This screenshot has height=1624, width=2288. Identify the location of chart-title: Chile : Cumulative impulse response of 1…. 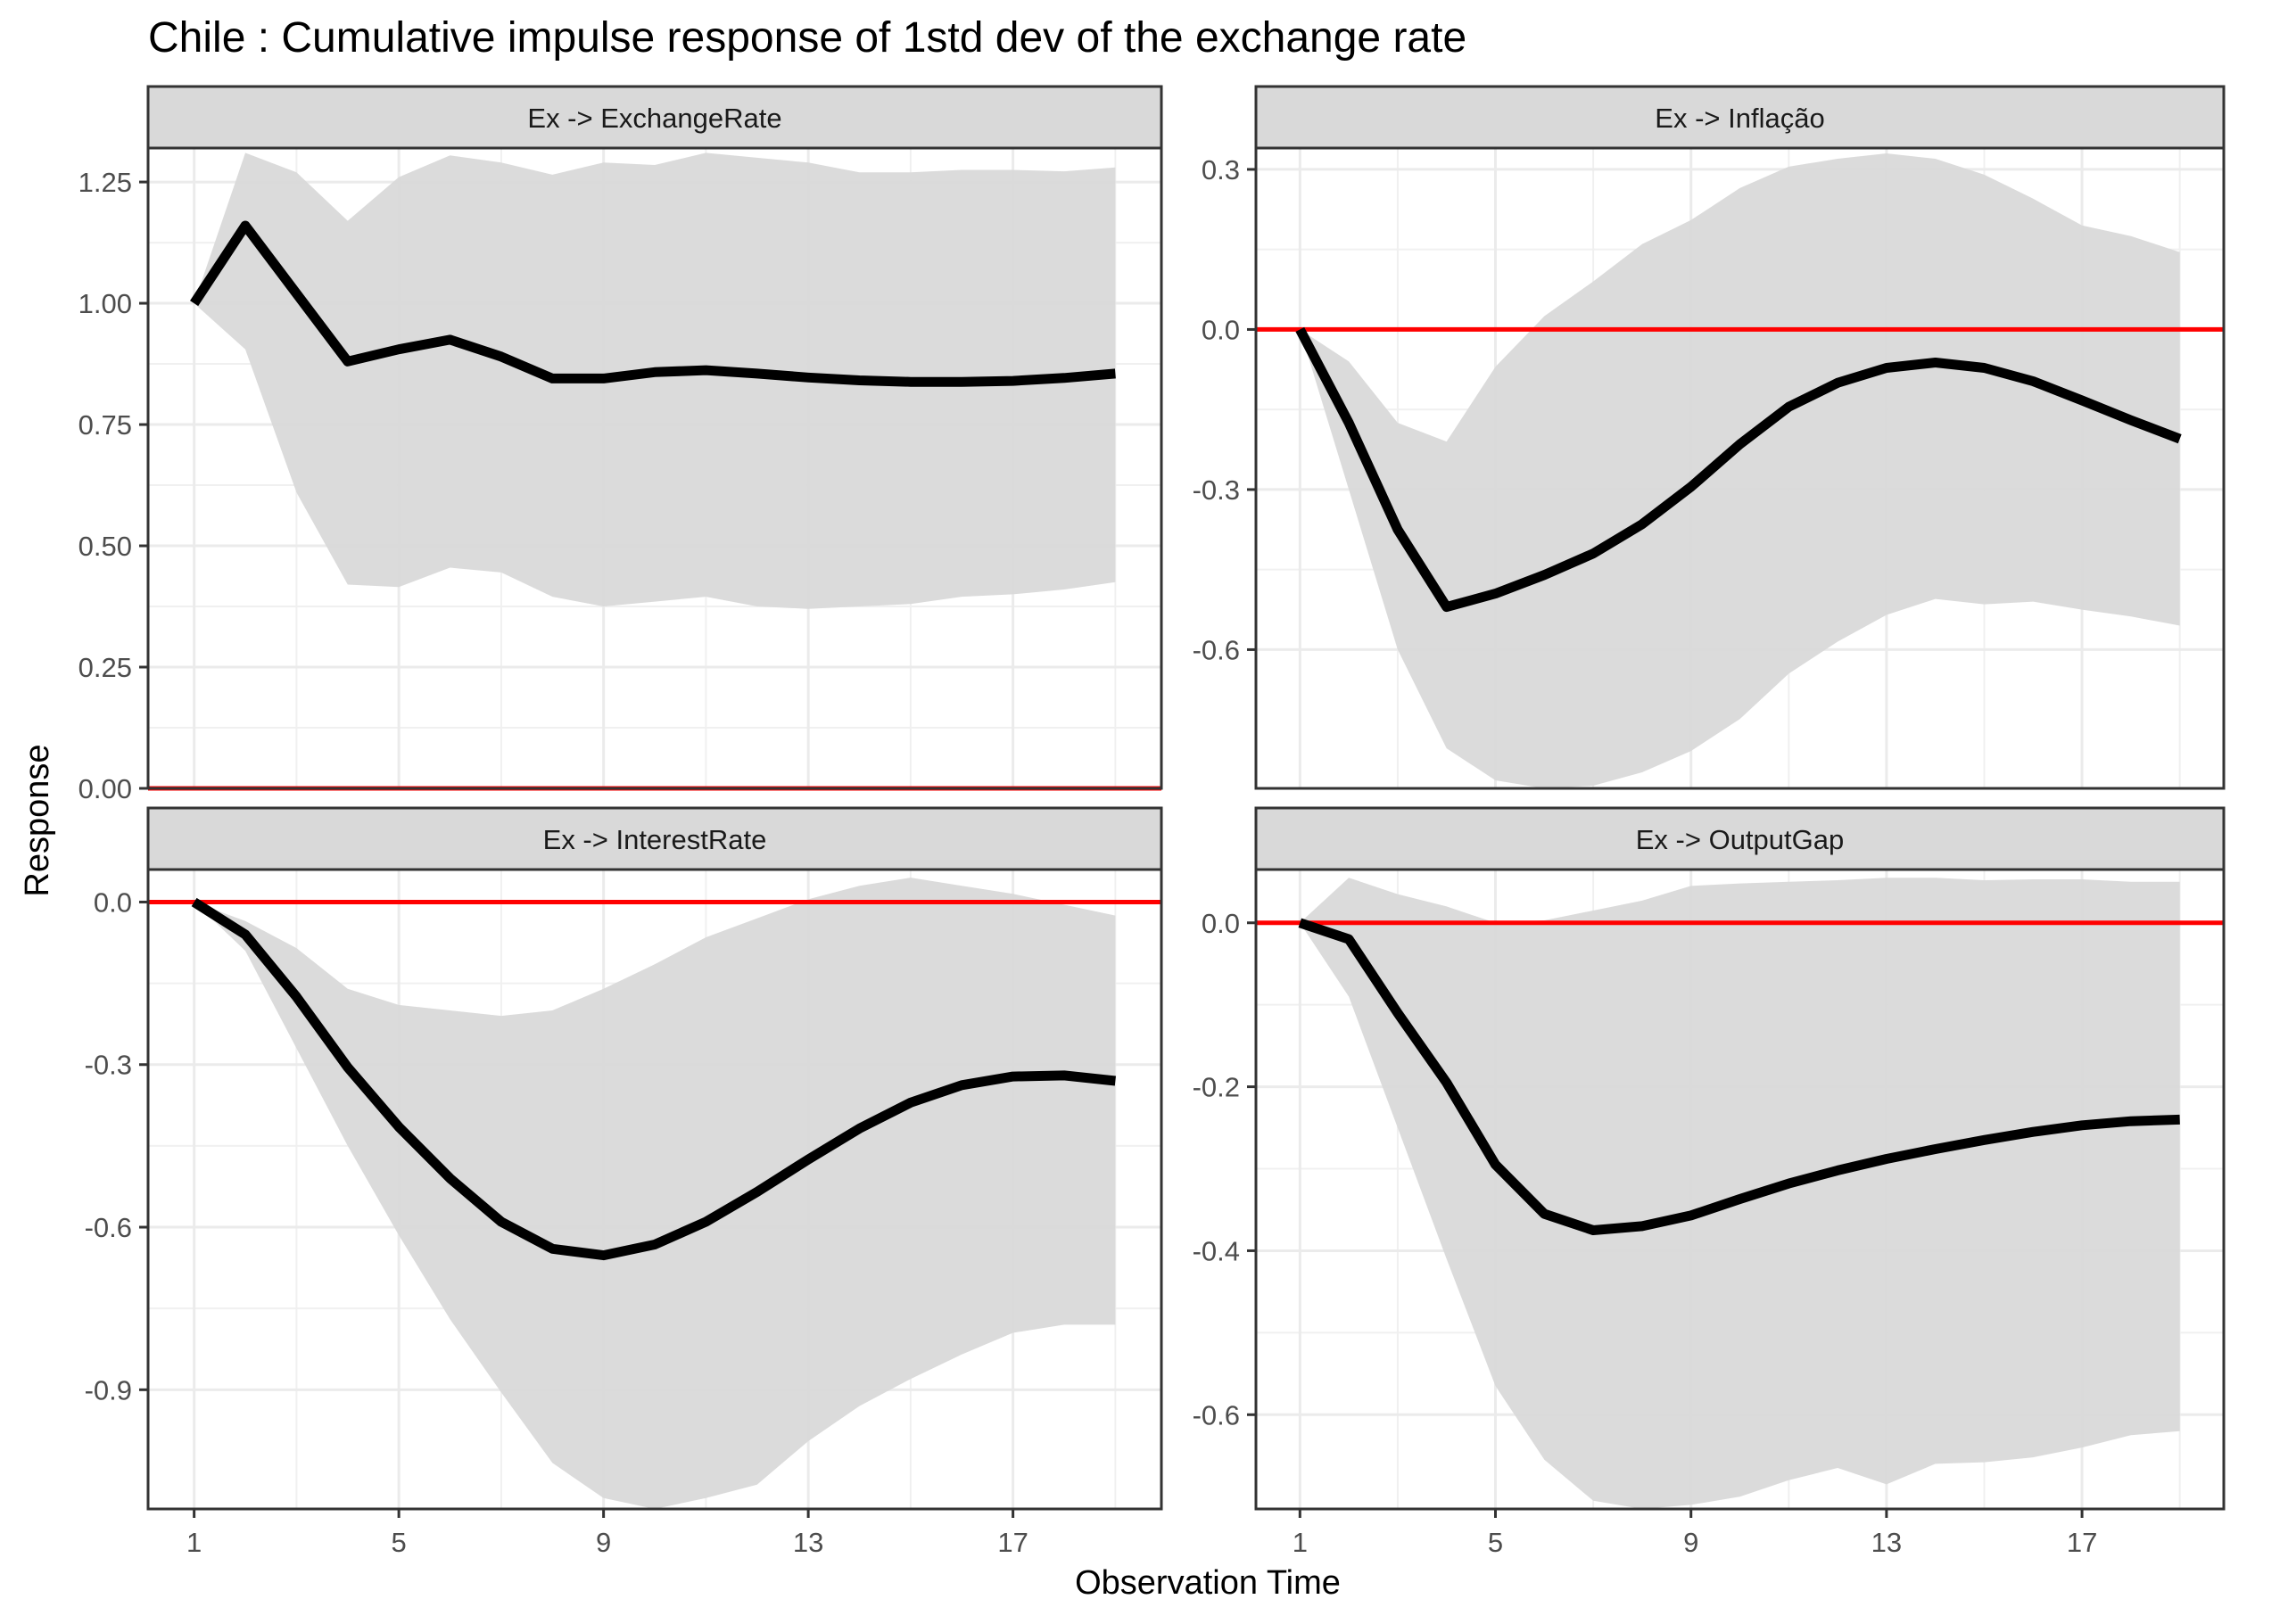
(807, 38).